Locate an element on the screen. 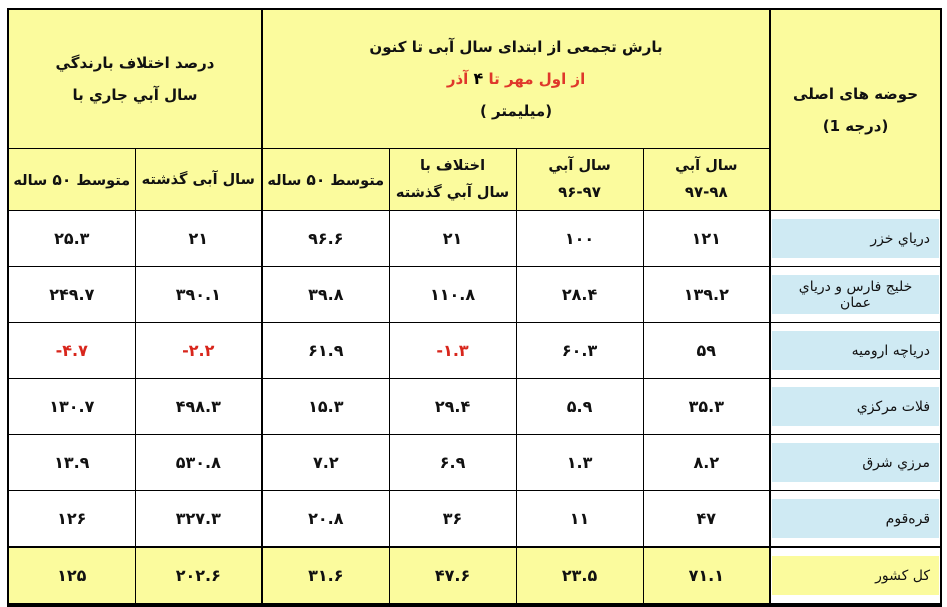 The width and height of the screenshot is (947, 607). cell-avg50-mm: ۷.۲ is located at coordinates (325, 462).